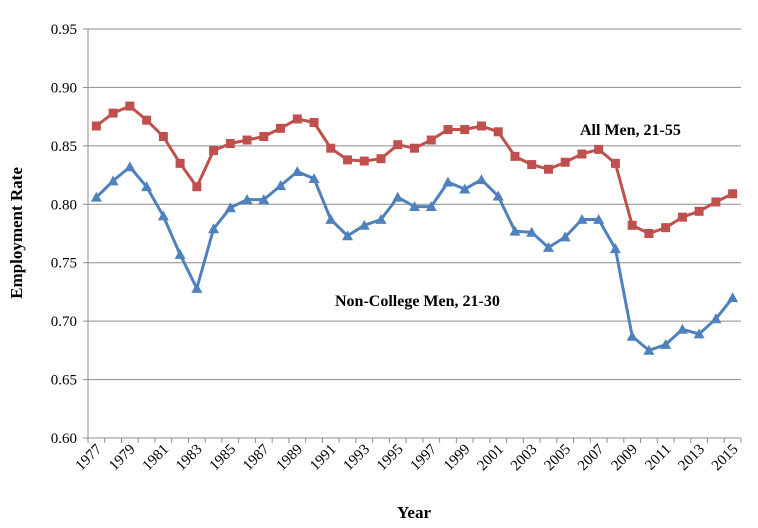  I want to click on y-tick-label: 0.80, so click(64, 205).